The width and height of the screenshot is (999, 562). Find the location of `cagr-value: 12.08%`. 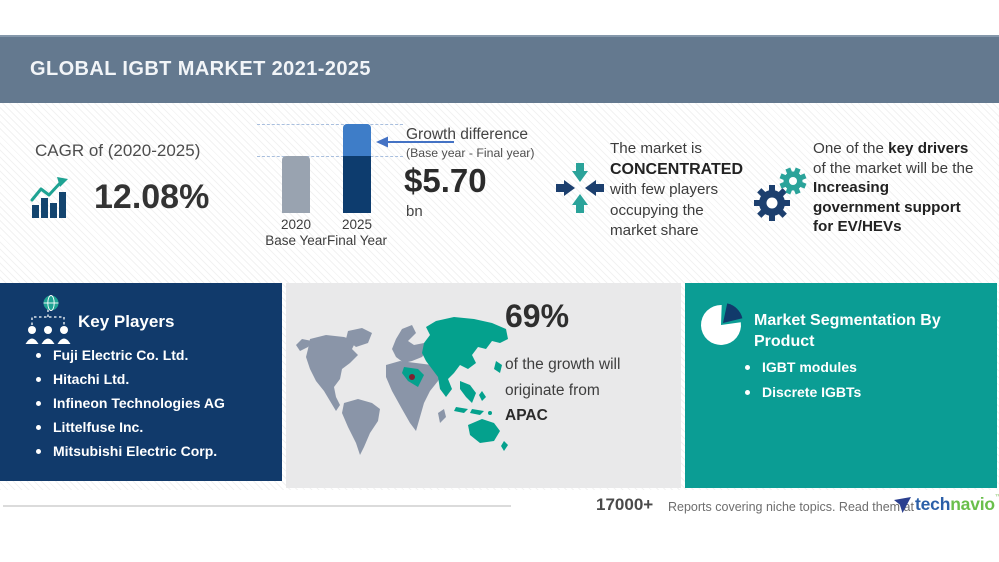

cagr-value: 12.08% is located at coordinates (152, 197).